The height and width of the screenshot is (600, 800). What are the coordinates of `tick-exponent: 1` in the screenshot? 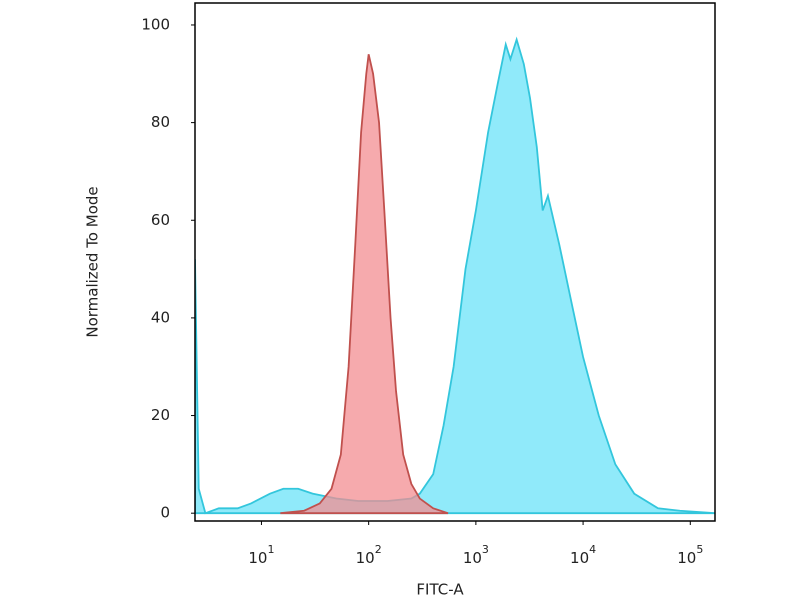 It's located at (270, 549).